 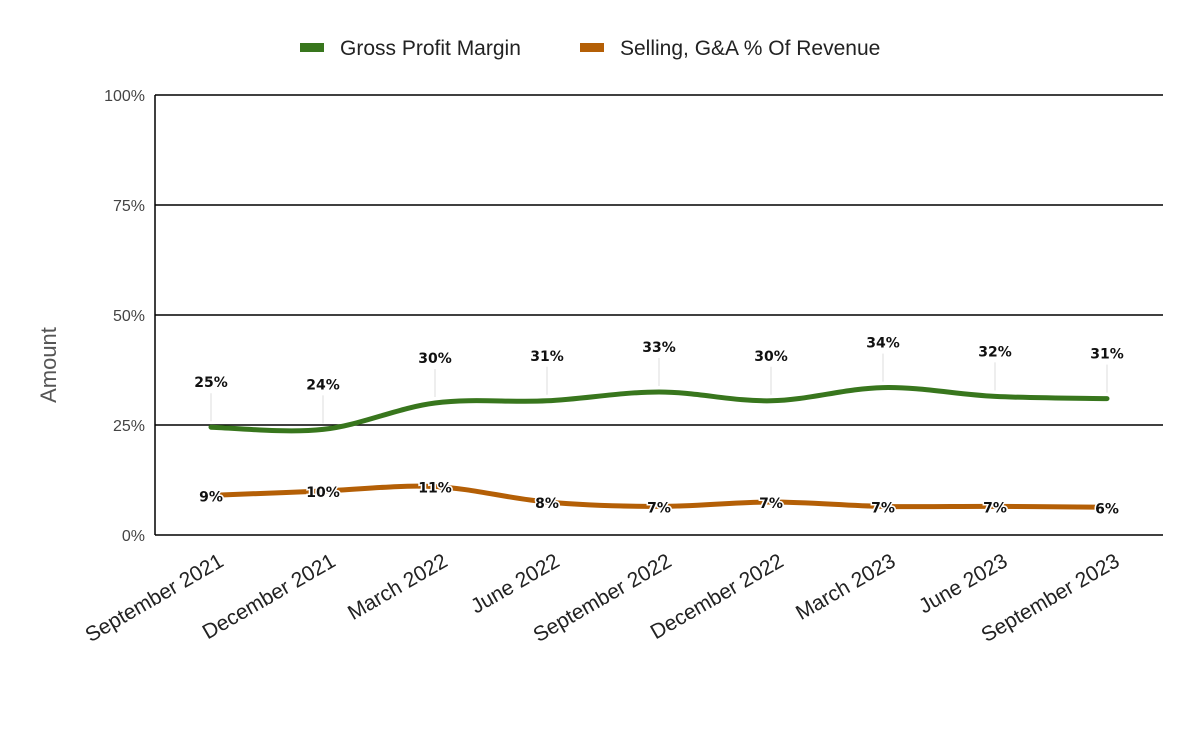 What do you see at coordinates (430, 48) in the screenshot?
I see `legend-label-gross-profit-margin: Gross Profit Margin` at bounding box center [430, 48].